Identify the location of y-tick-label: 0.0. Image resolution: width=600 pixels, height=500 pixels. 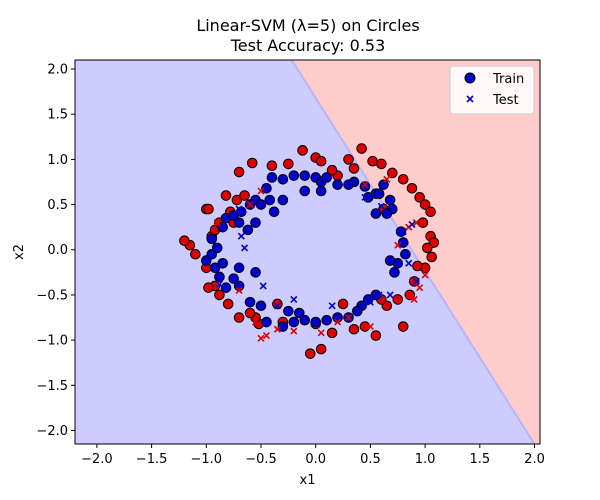
(57, 250).